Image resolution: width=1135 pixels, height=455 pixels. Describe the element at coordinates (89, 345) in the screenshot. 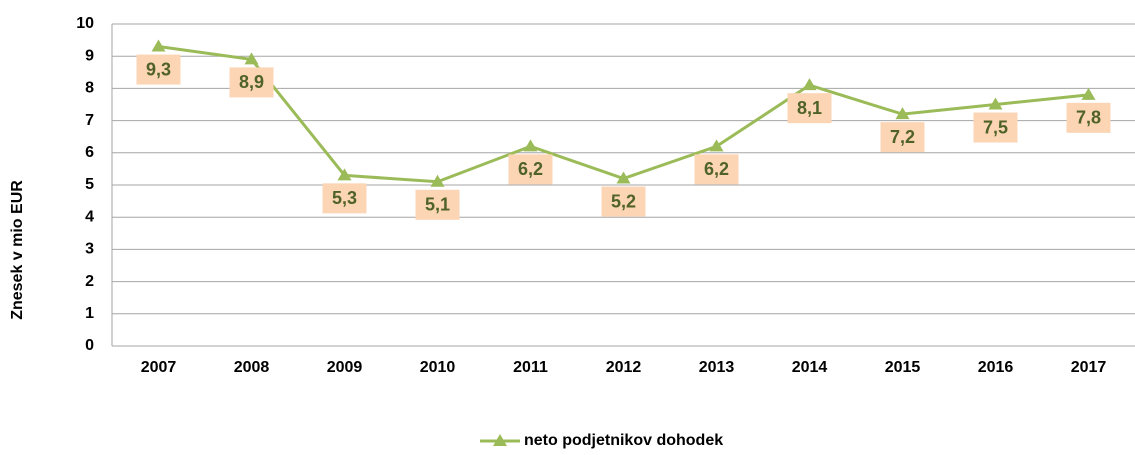

I see `y-tick-label: 0` at that location.